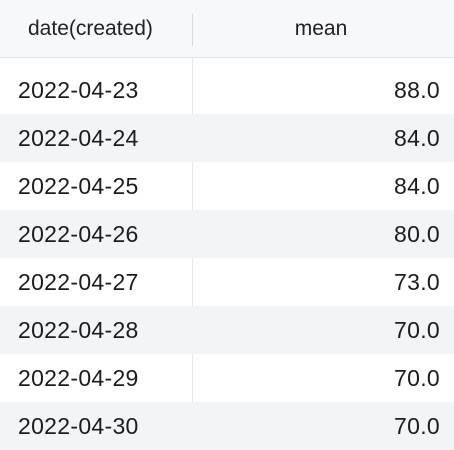 The width and height of the screenshot is (454, 450). Describe the element at coordinates (78, 330) in the screenshot. I see `date-cell: 2022-04-28` at that location.